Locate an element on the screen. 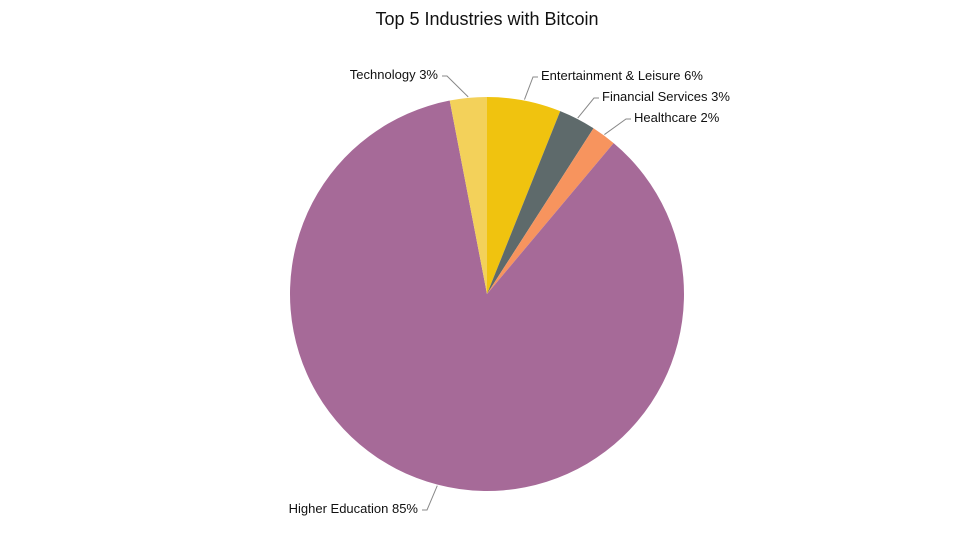 This screenshot has width=974, height=554. chart-title: Top 5 Industries with Bitcoin is located at coordinates (486, 19).